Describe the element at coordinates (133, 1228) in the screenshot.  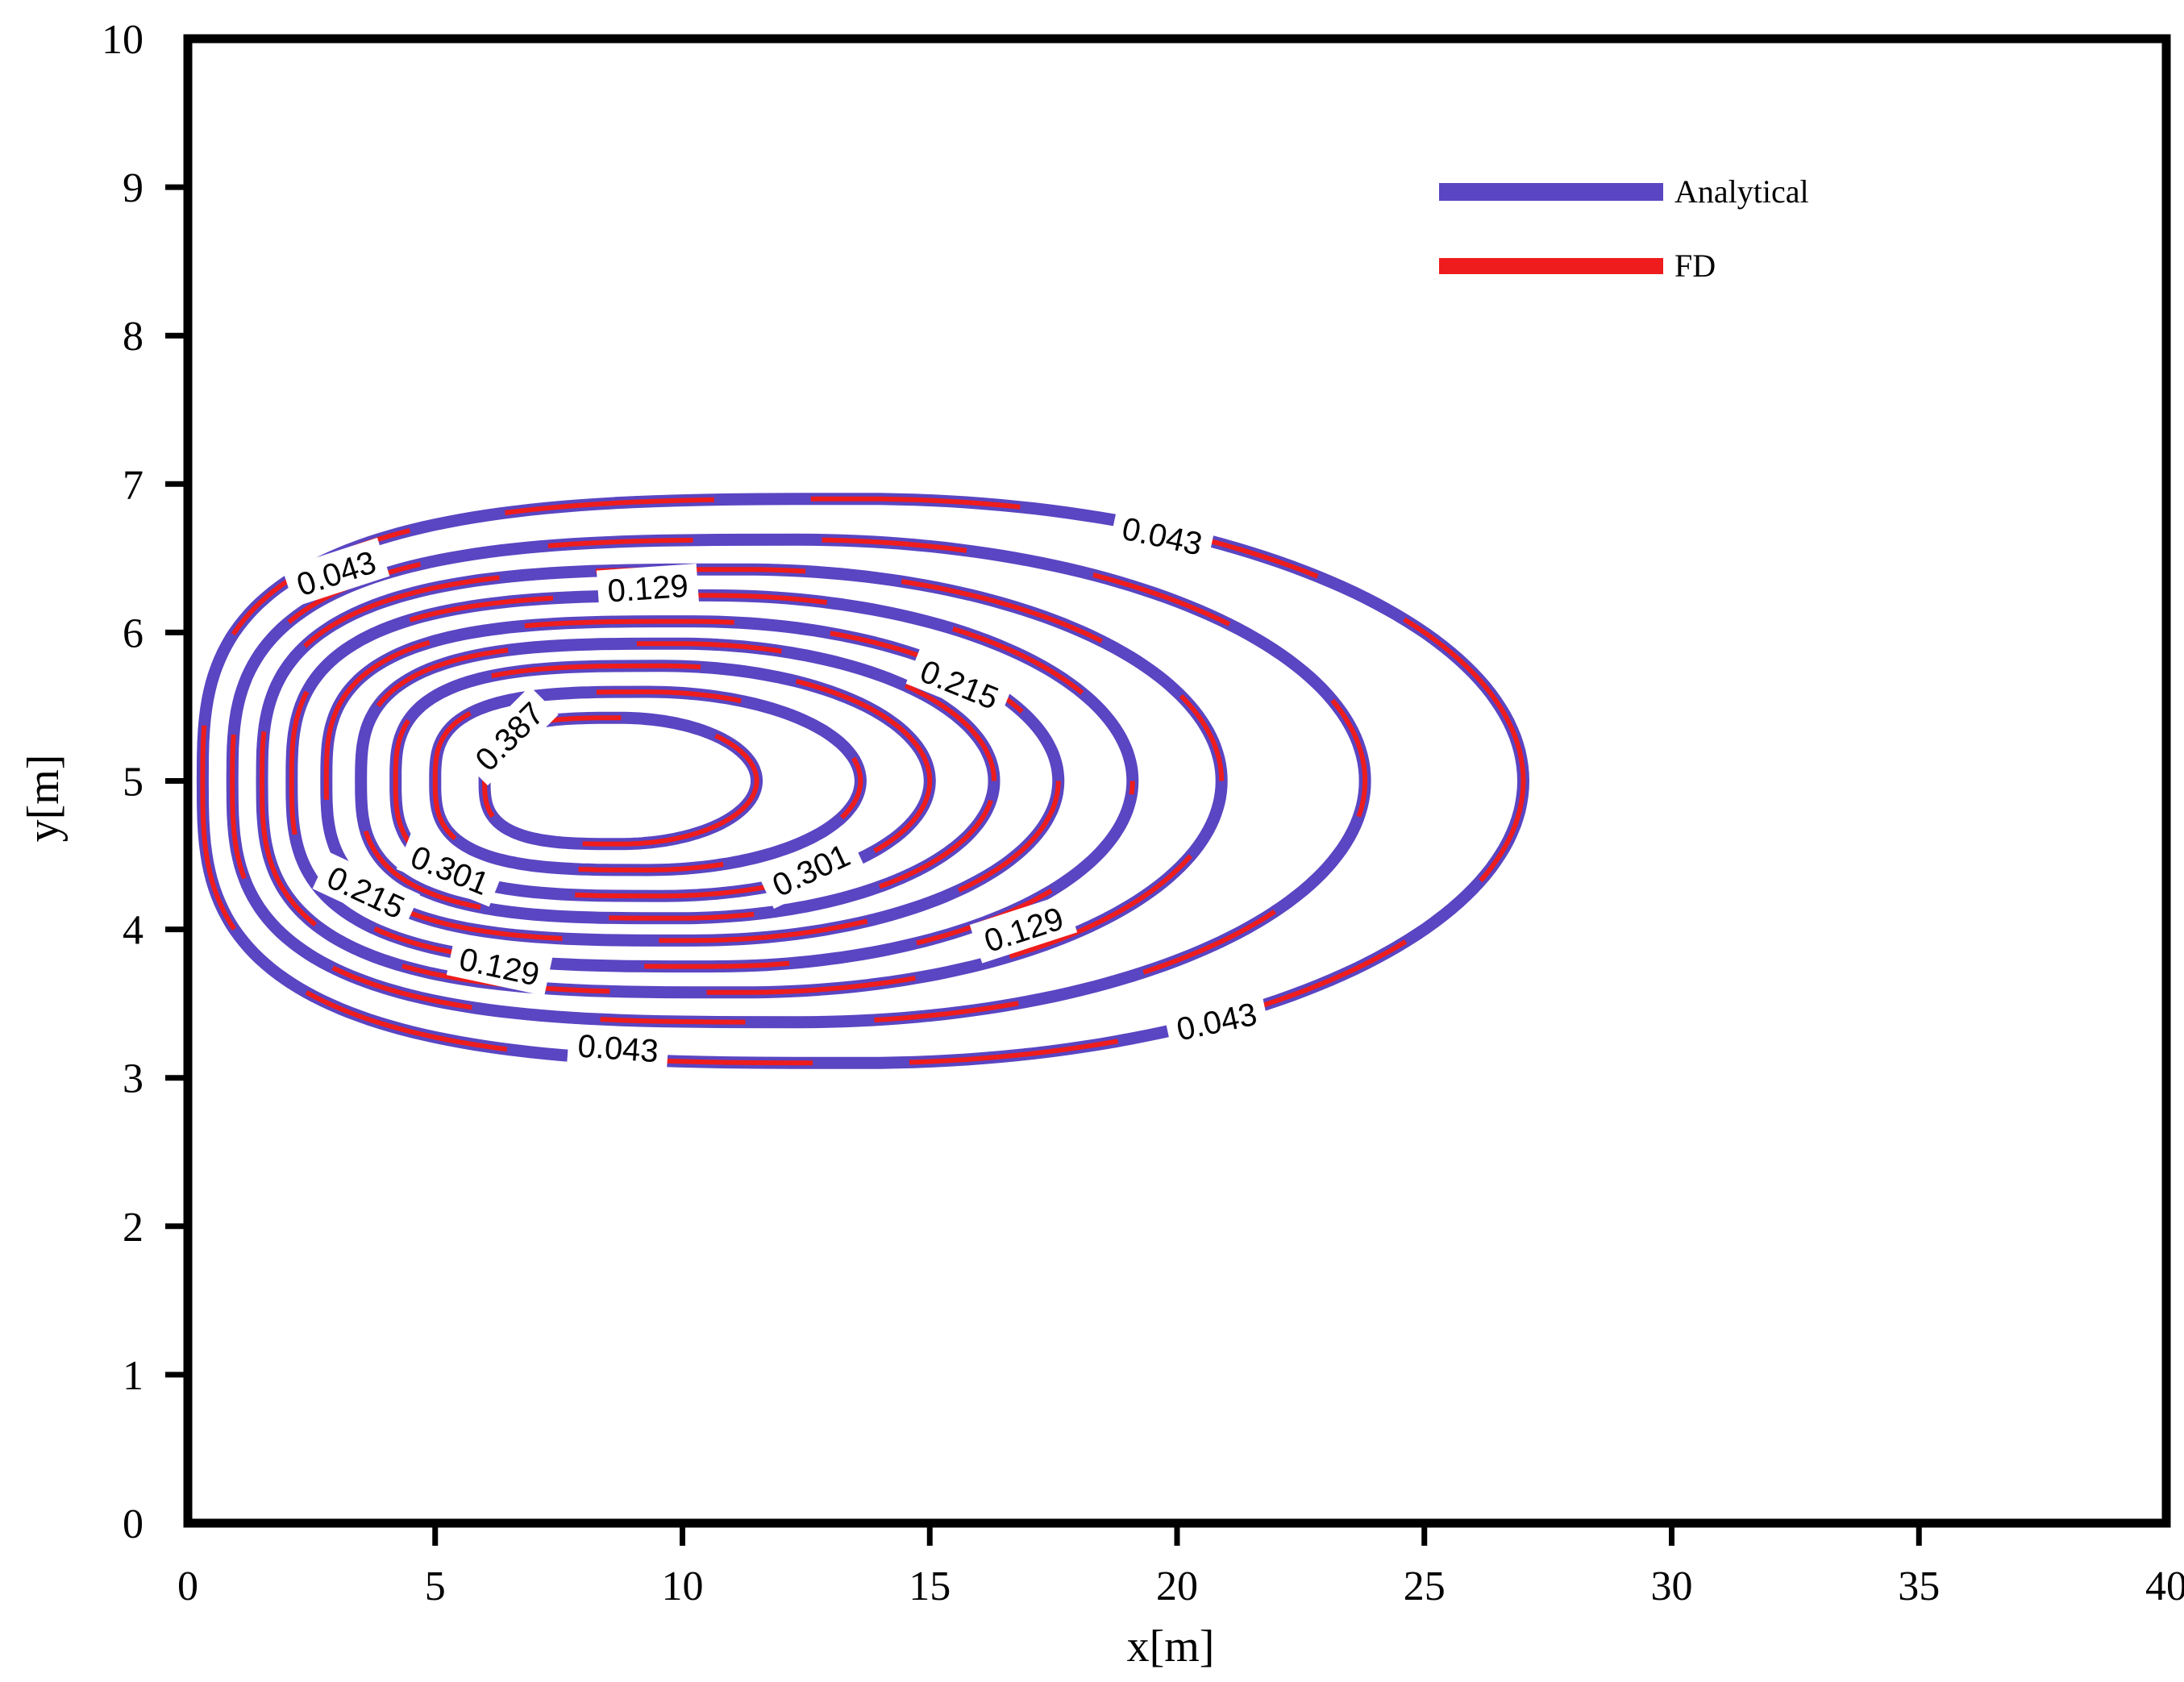
I see `y-tick-label: 2` at that location.